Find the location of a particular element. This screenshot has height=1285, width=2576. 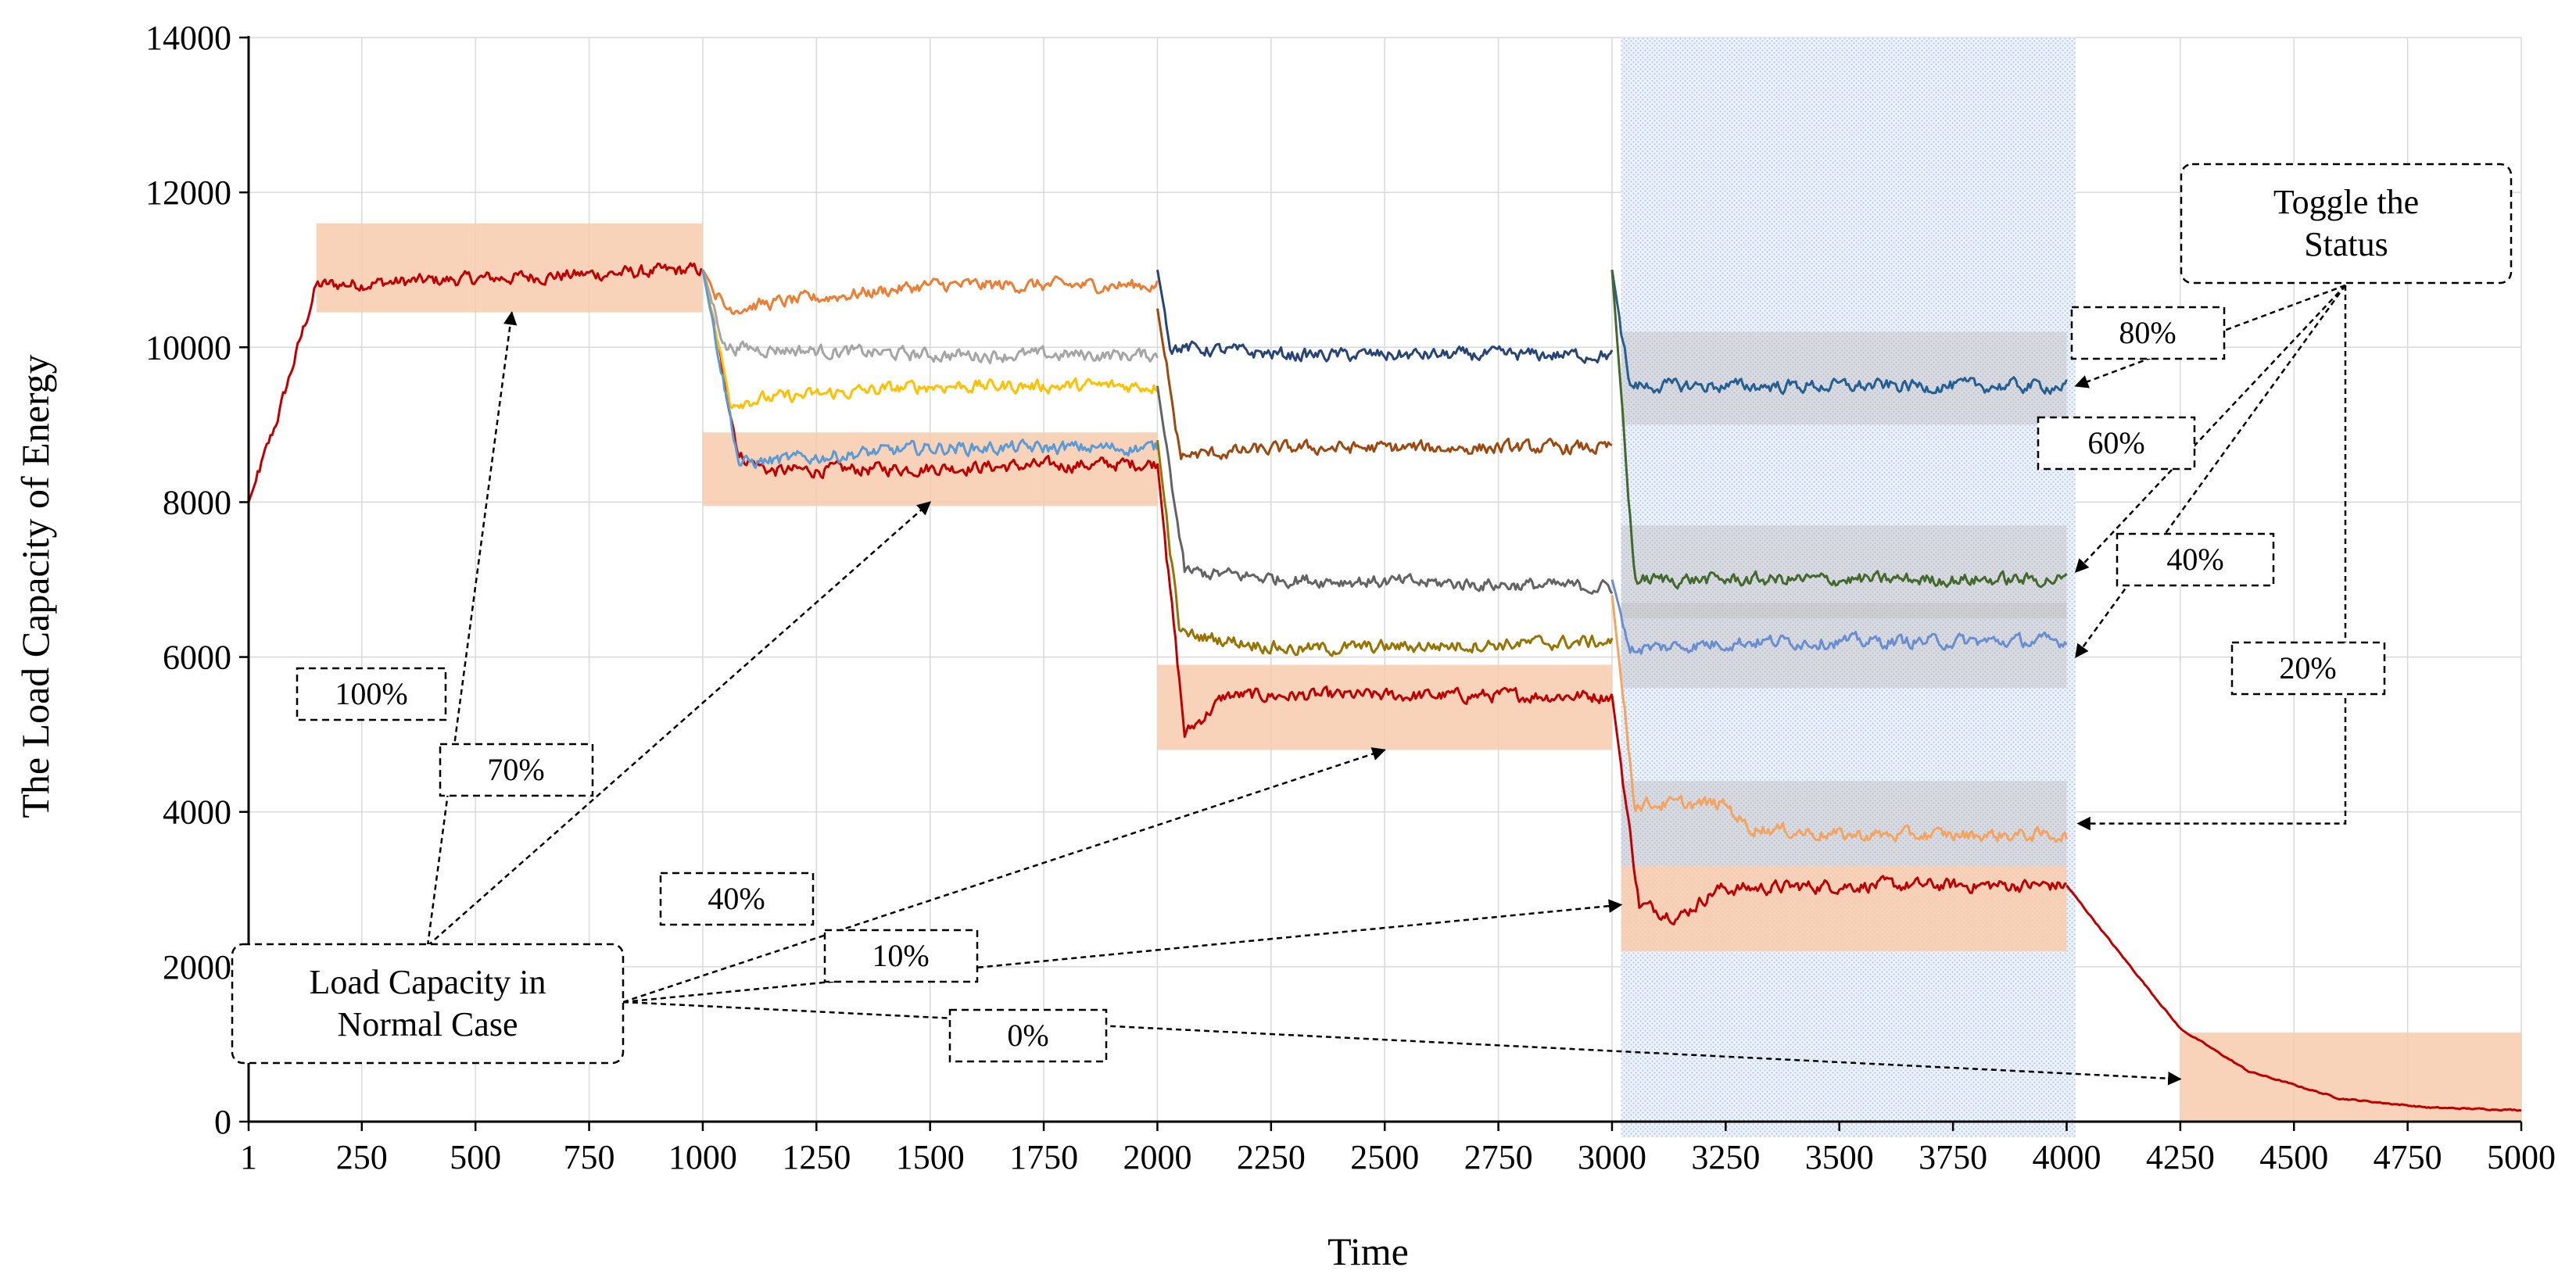

annotation-normal-case-text: Load Capacity in Normal Case is located at coordinates (428, 1003).